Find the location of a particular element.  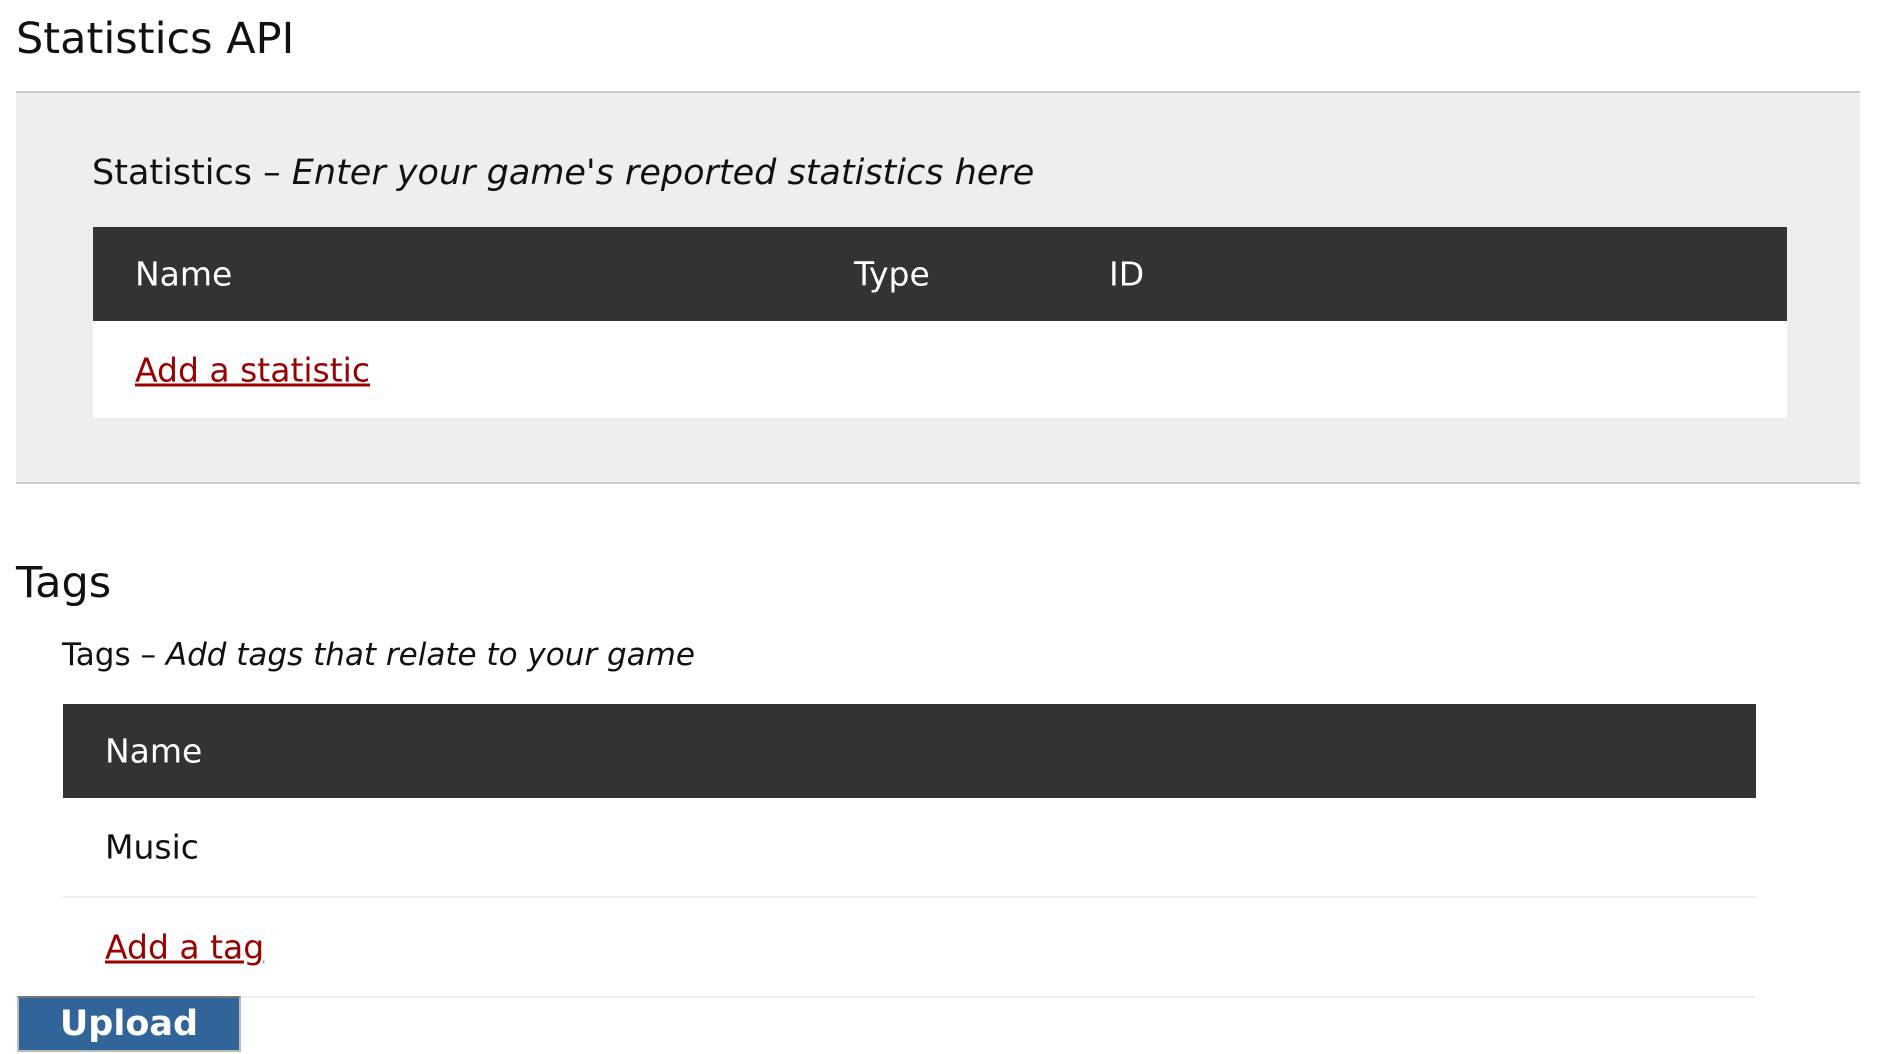

column-header-id: ID is located at coordinates (1127, 274).